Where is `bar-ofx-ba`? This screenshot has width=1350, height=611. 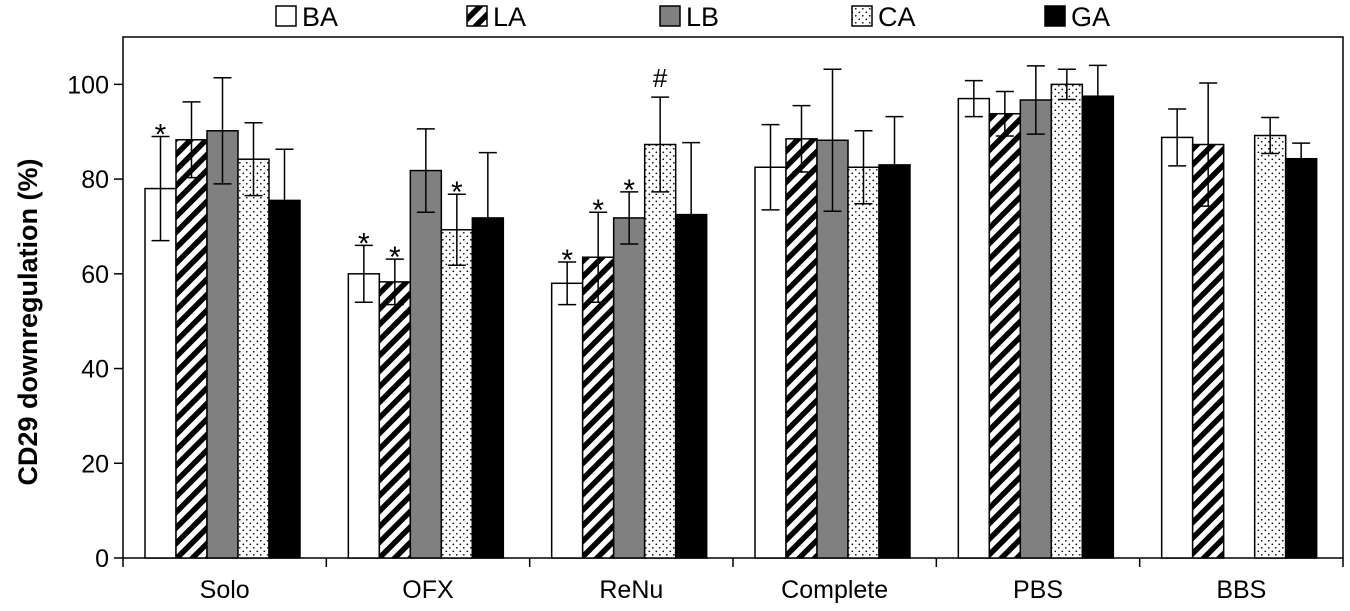
bar-ofx-ba is located at coordinates (364, 416).